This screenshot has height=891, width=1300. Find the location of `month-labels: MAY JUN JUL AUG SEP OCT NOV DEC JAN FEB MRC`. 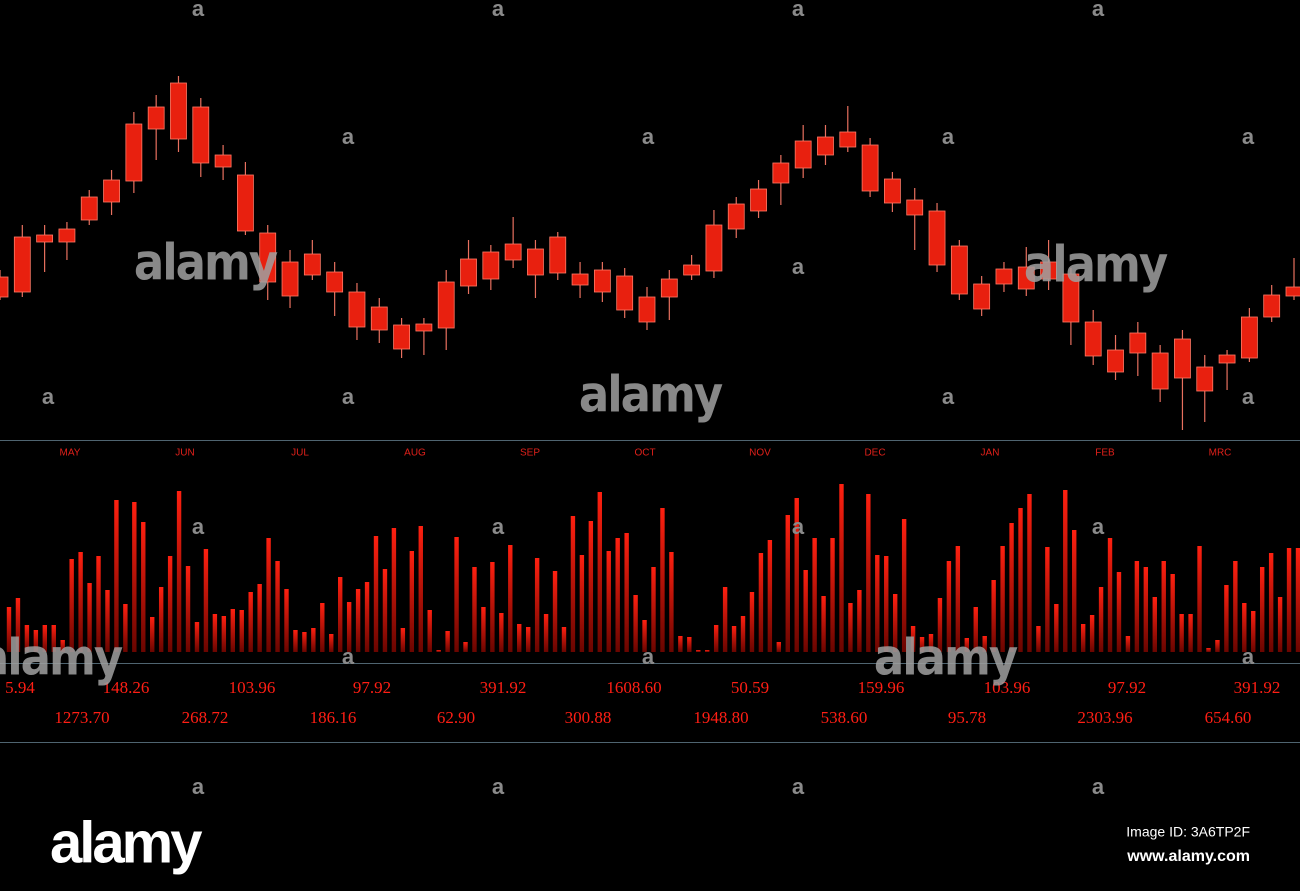

month-labels: MAY JUN JUL AUG SEP OCT NOV DEC JAN FEB MRC is located at coordinates (646, 453).